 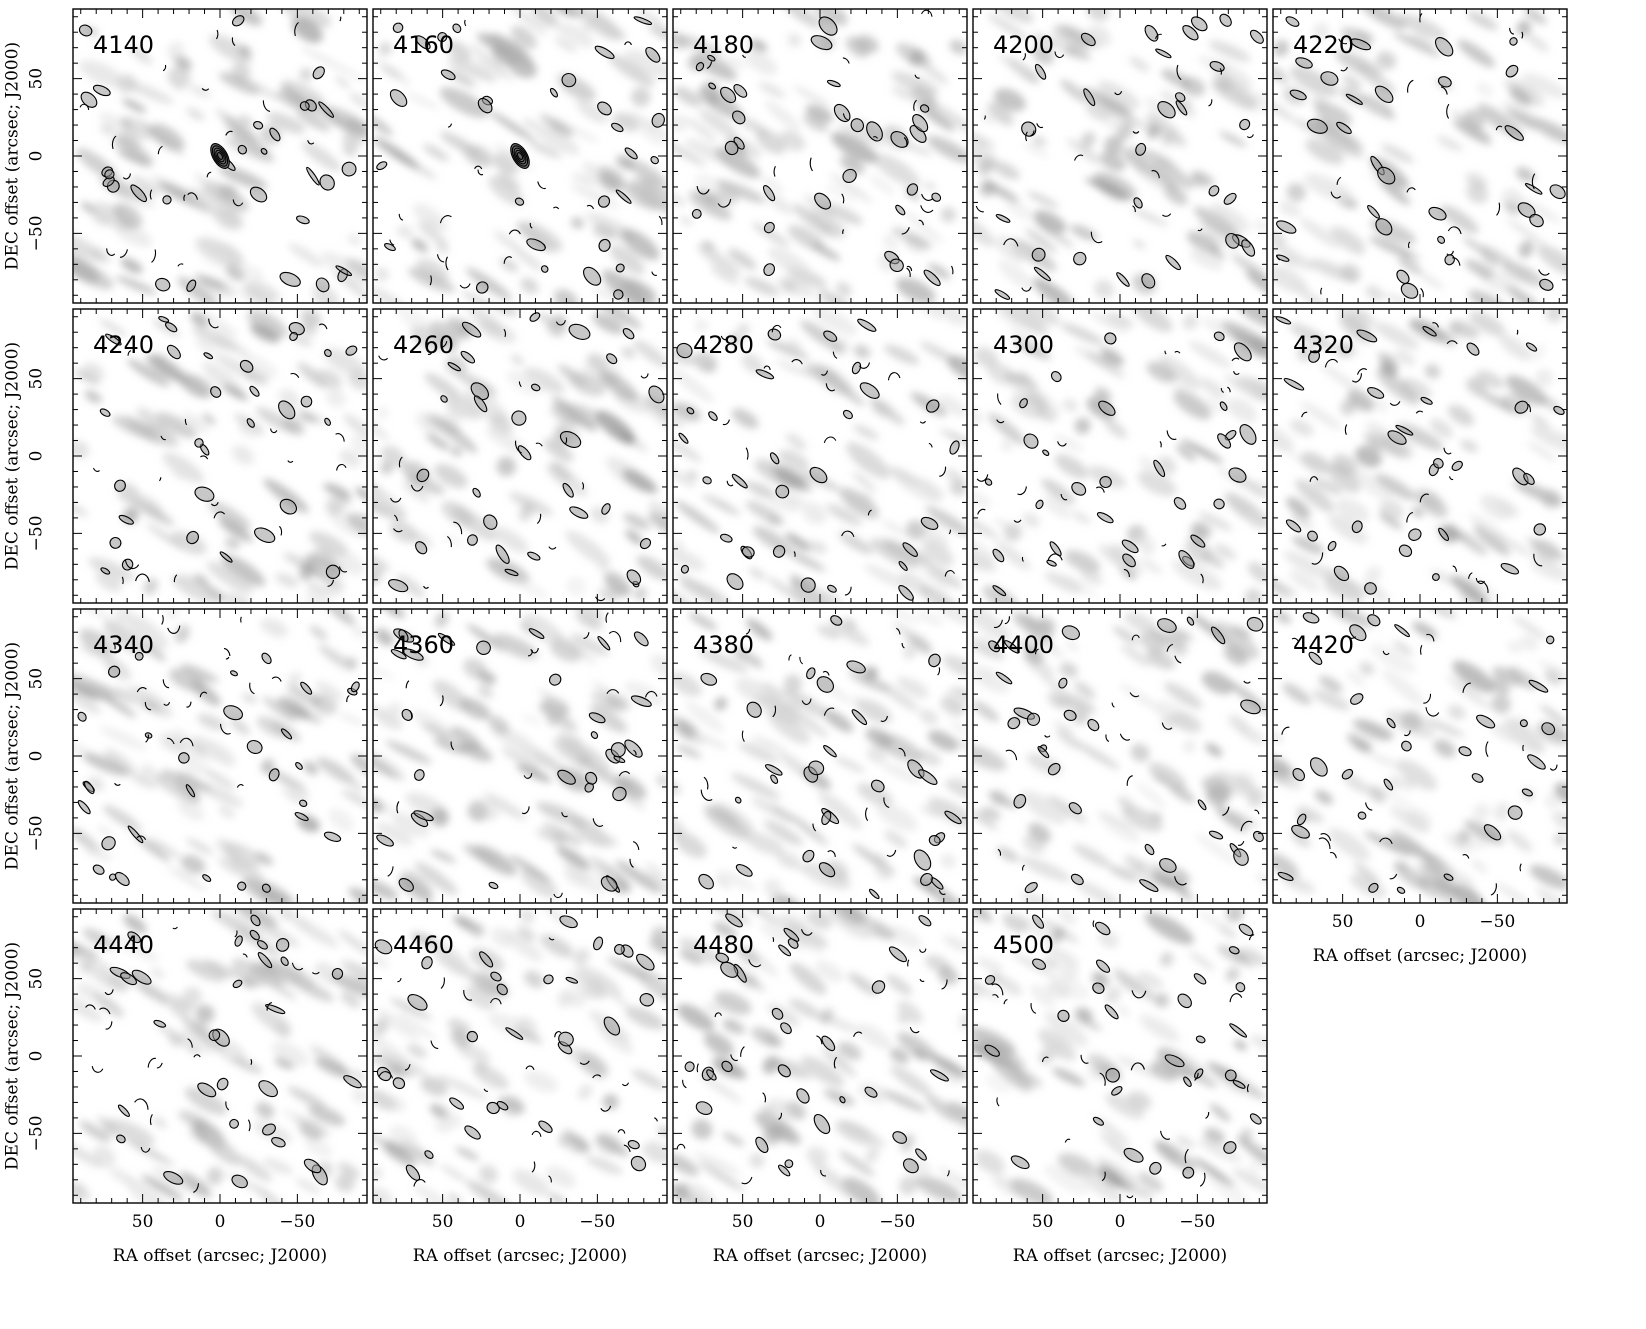 I want to click on panel-velocity-label: 4380, so click(x=723, y=645).